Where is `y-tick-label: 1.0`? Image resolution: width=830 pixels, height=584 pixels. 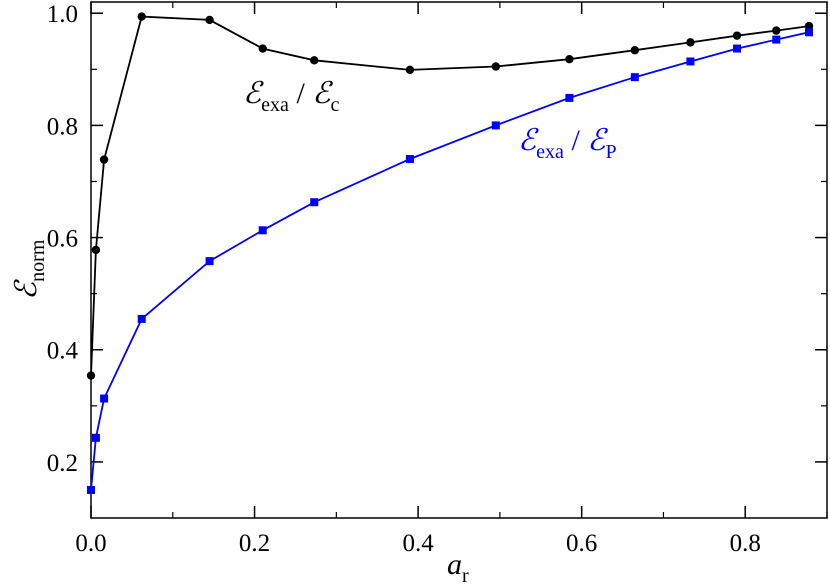
y-tick-label: 1.0 is located at coordinates (62, 14).